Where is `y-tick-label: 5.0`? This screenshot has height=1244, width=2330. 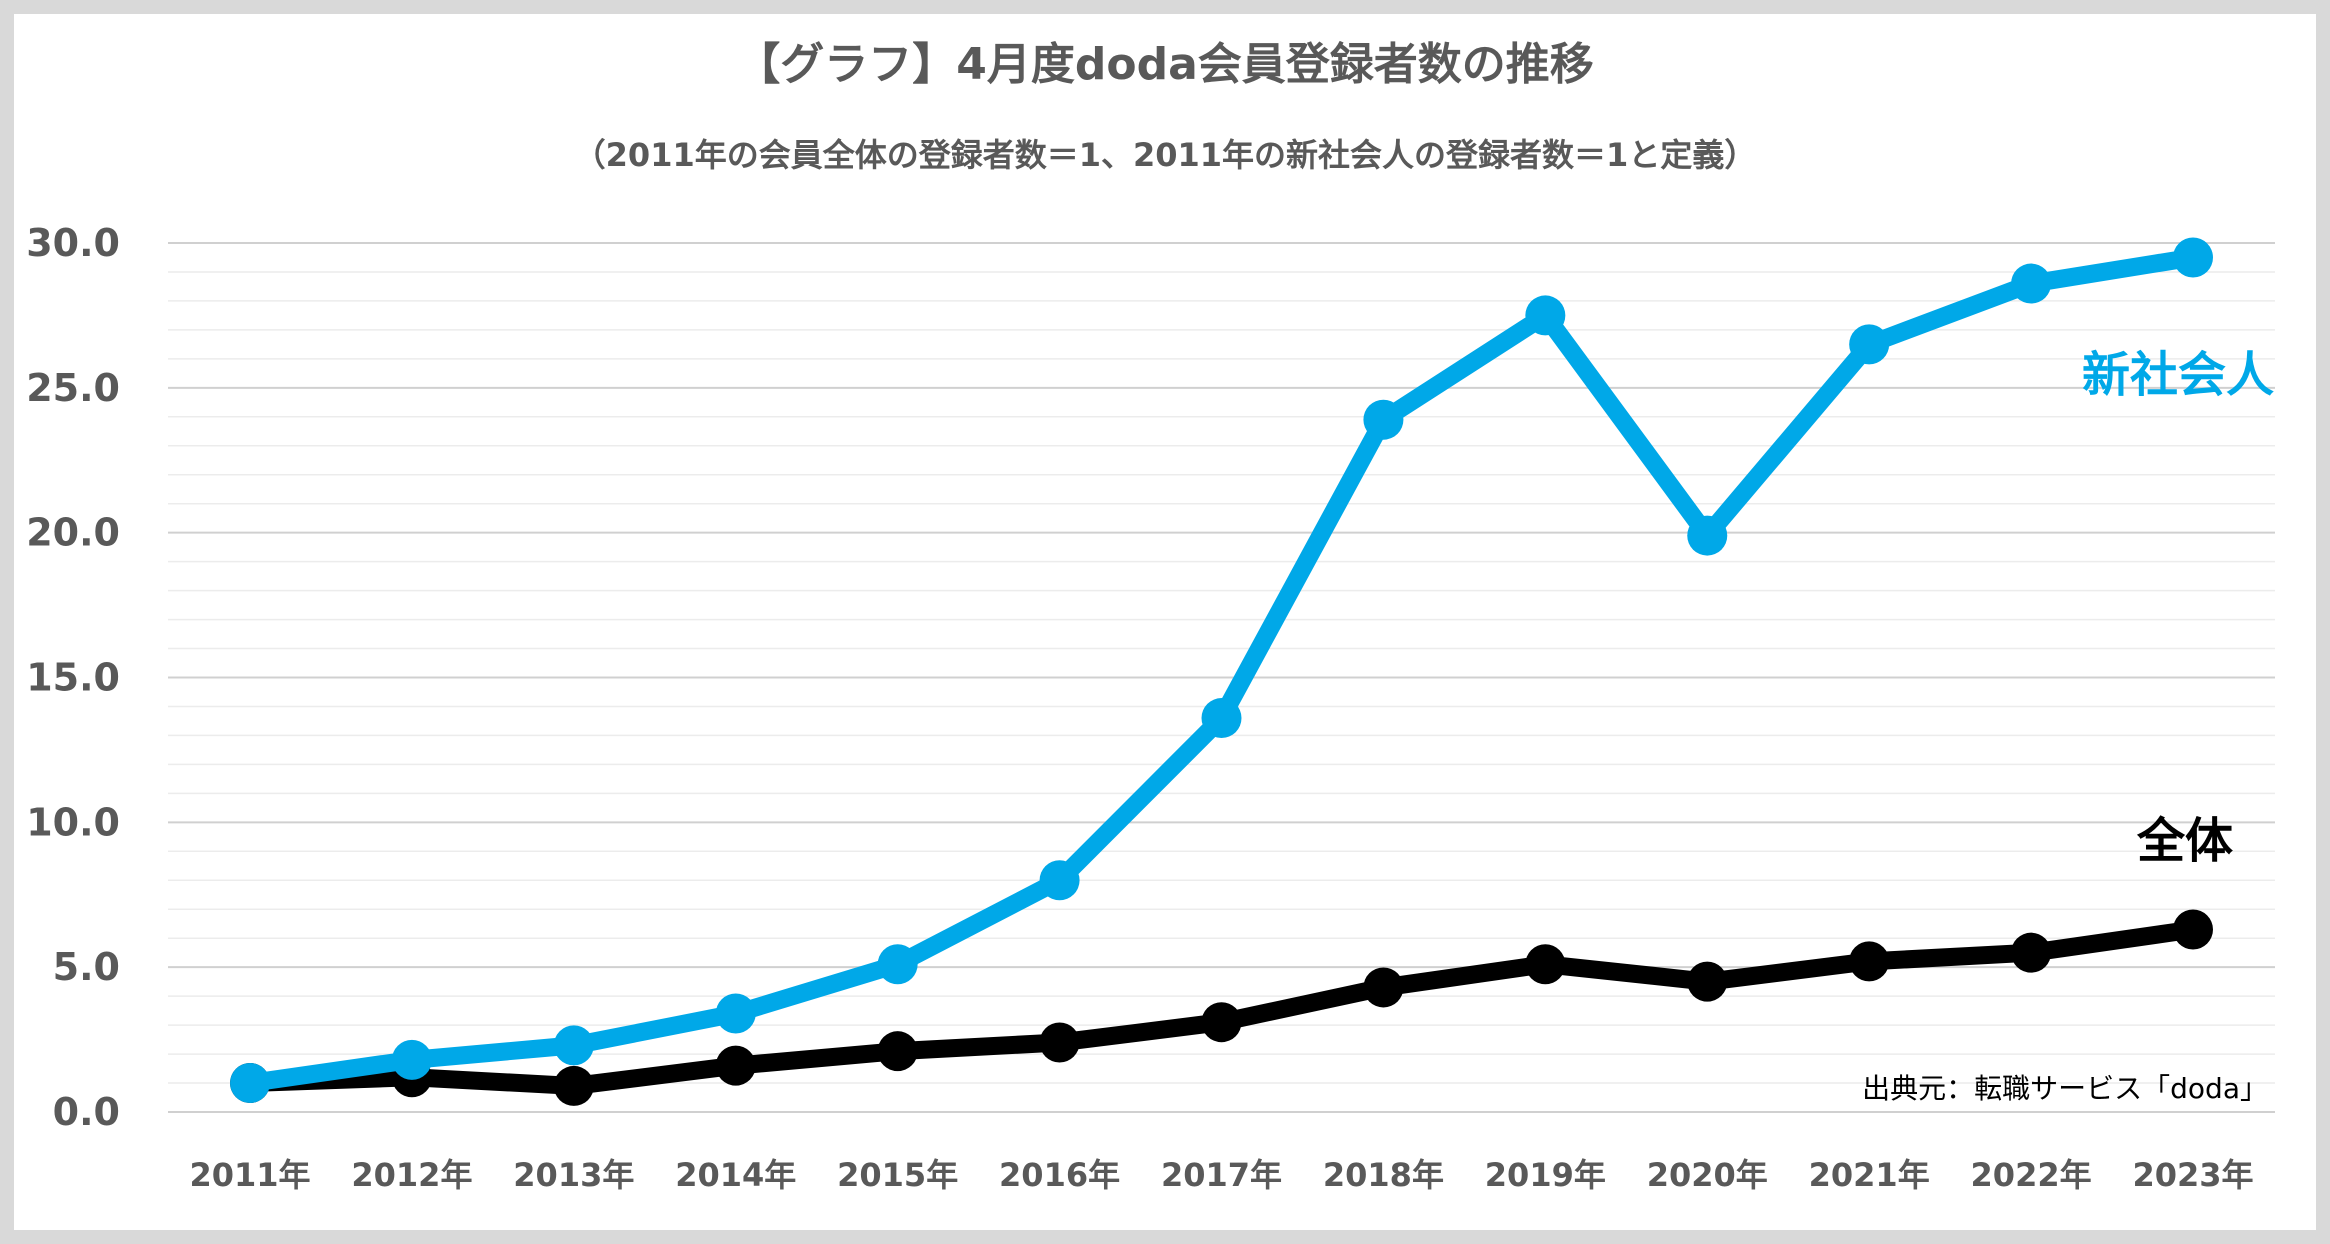 y-tick-label: 5.0 is located at coordinates (86, 967).